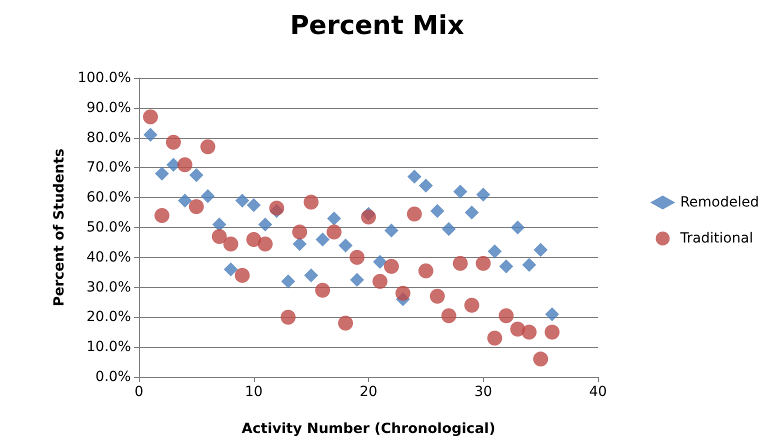 This screenshot has width=772, height=441. What do you see at coordinates (108, 287) in the screenshot?
I see `y-tick-label: 30.0%` at bounding box center [108, 287].